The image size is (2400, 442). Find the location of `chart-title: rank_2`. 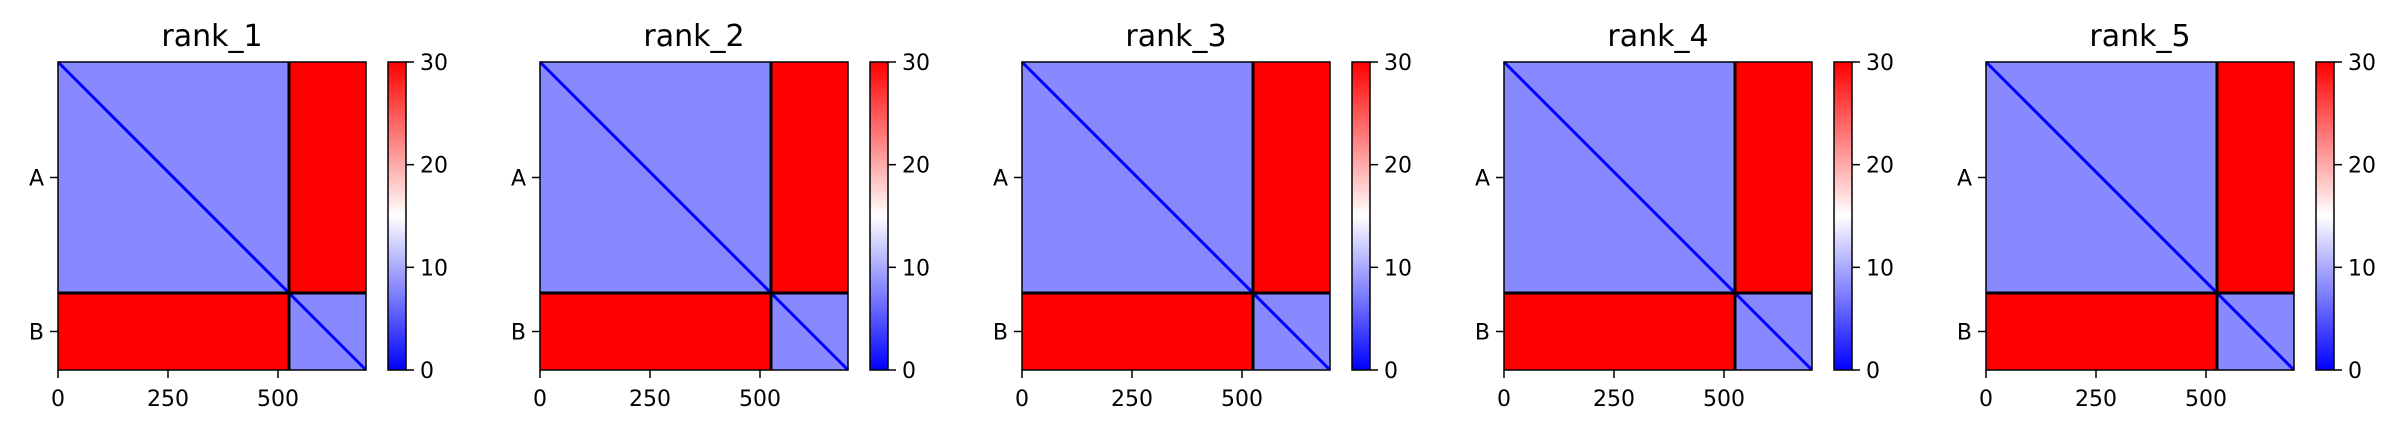

chart-title: rank_2 is located at coordinates (693, 36).